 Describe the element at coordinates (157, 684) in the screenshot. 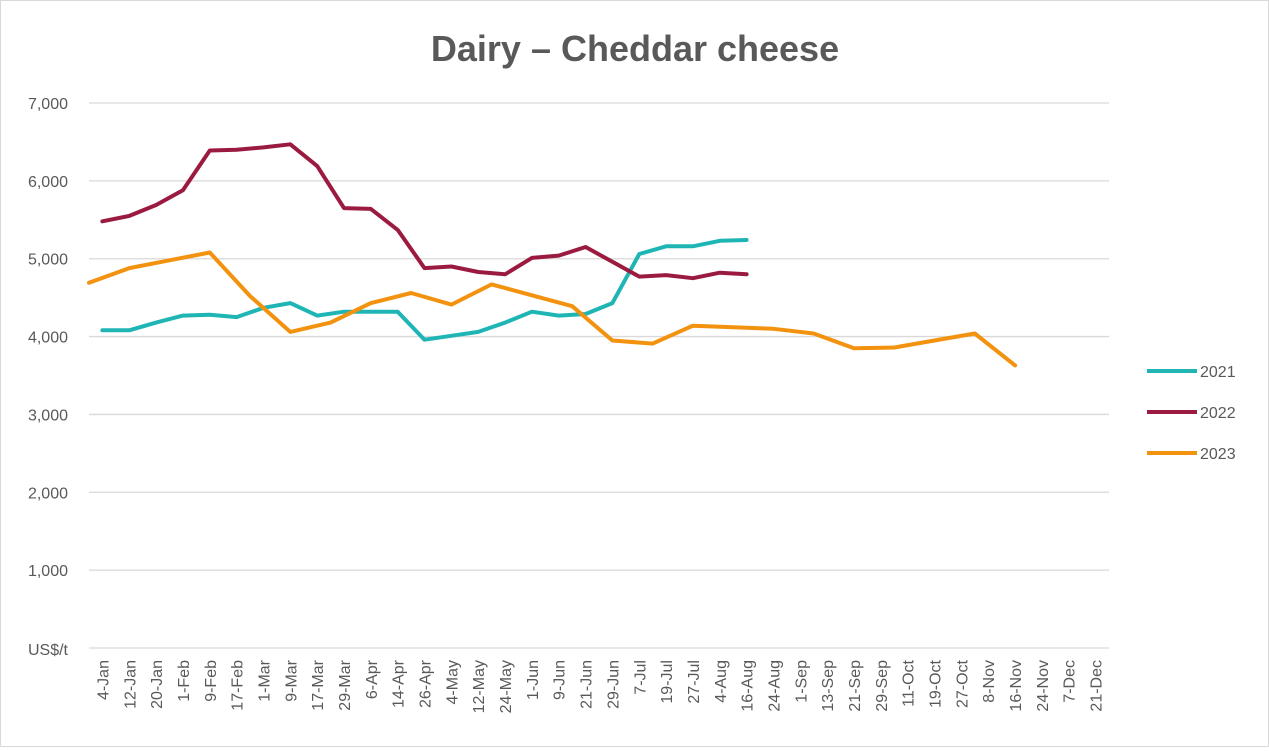

I see `x-tick-label: 20-Jan` at that location.